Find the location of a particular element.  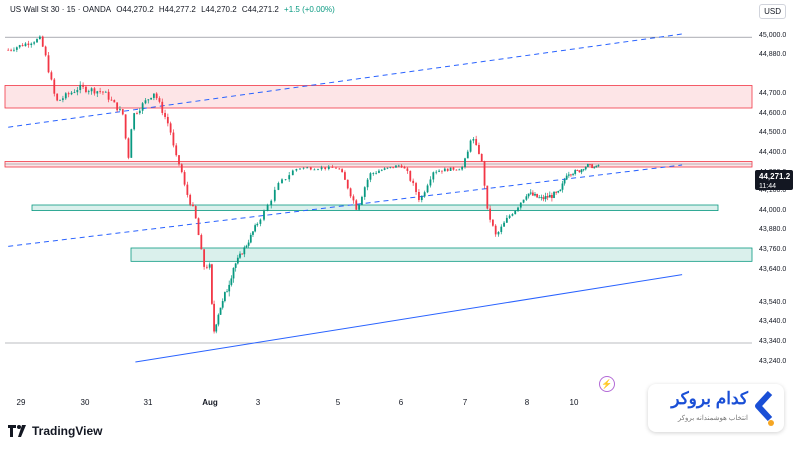

time-tick-label: 10 is located at coordinates (574, 402).